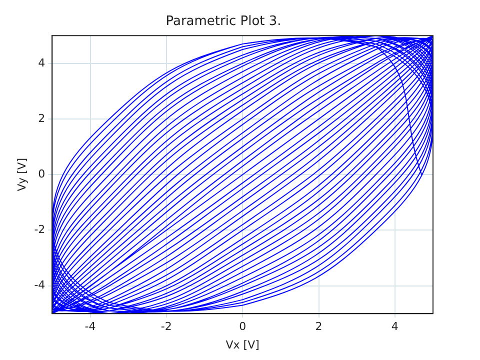 This screenshot has height=360, width=480. I want to click on x-tick-label: 0, so click(242, 327).